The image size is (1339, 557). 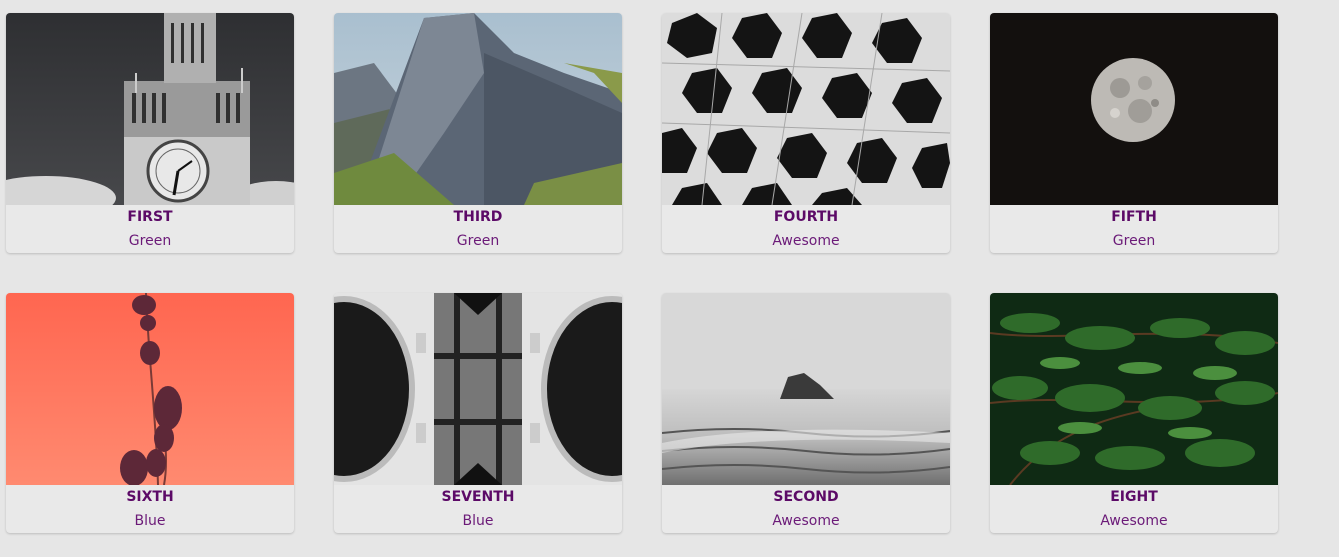 I want to click on card-sixth: SIXTH Blue, so click(x=150, y=413).